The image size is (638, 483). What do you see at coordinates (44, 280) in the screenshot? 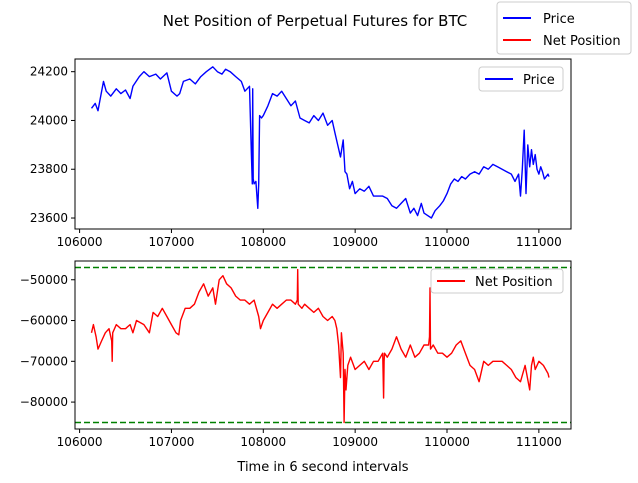
I see `net-position-y-tick-label: −50000` at bounding box center [44, 280].